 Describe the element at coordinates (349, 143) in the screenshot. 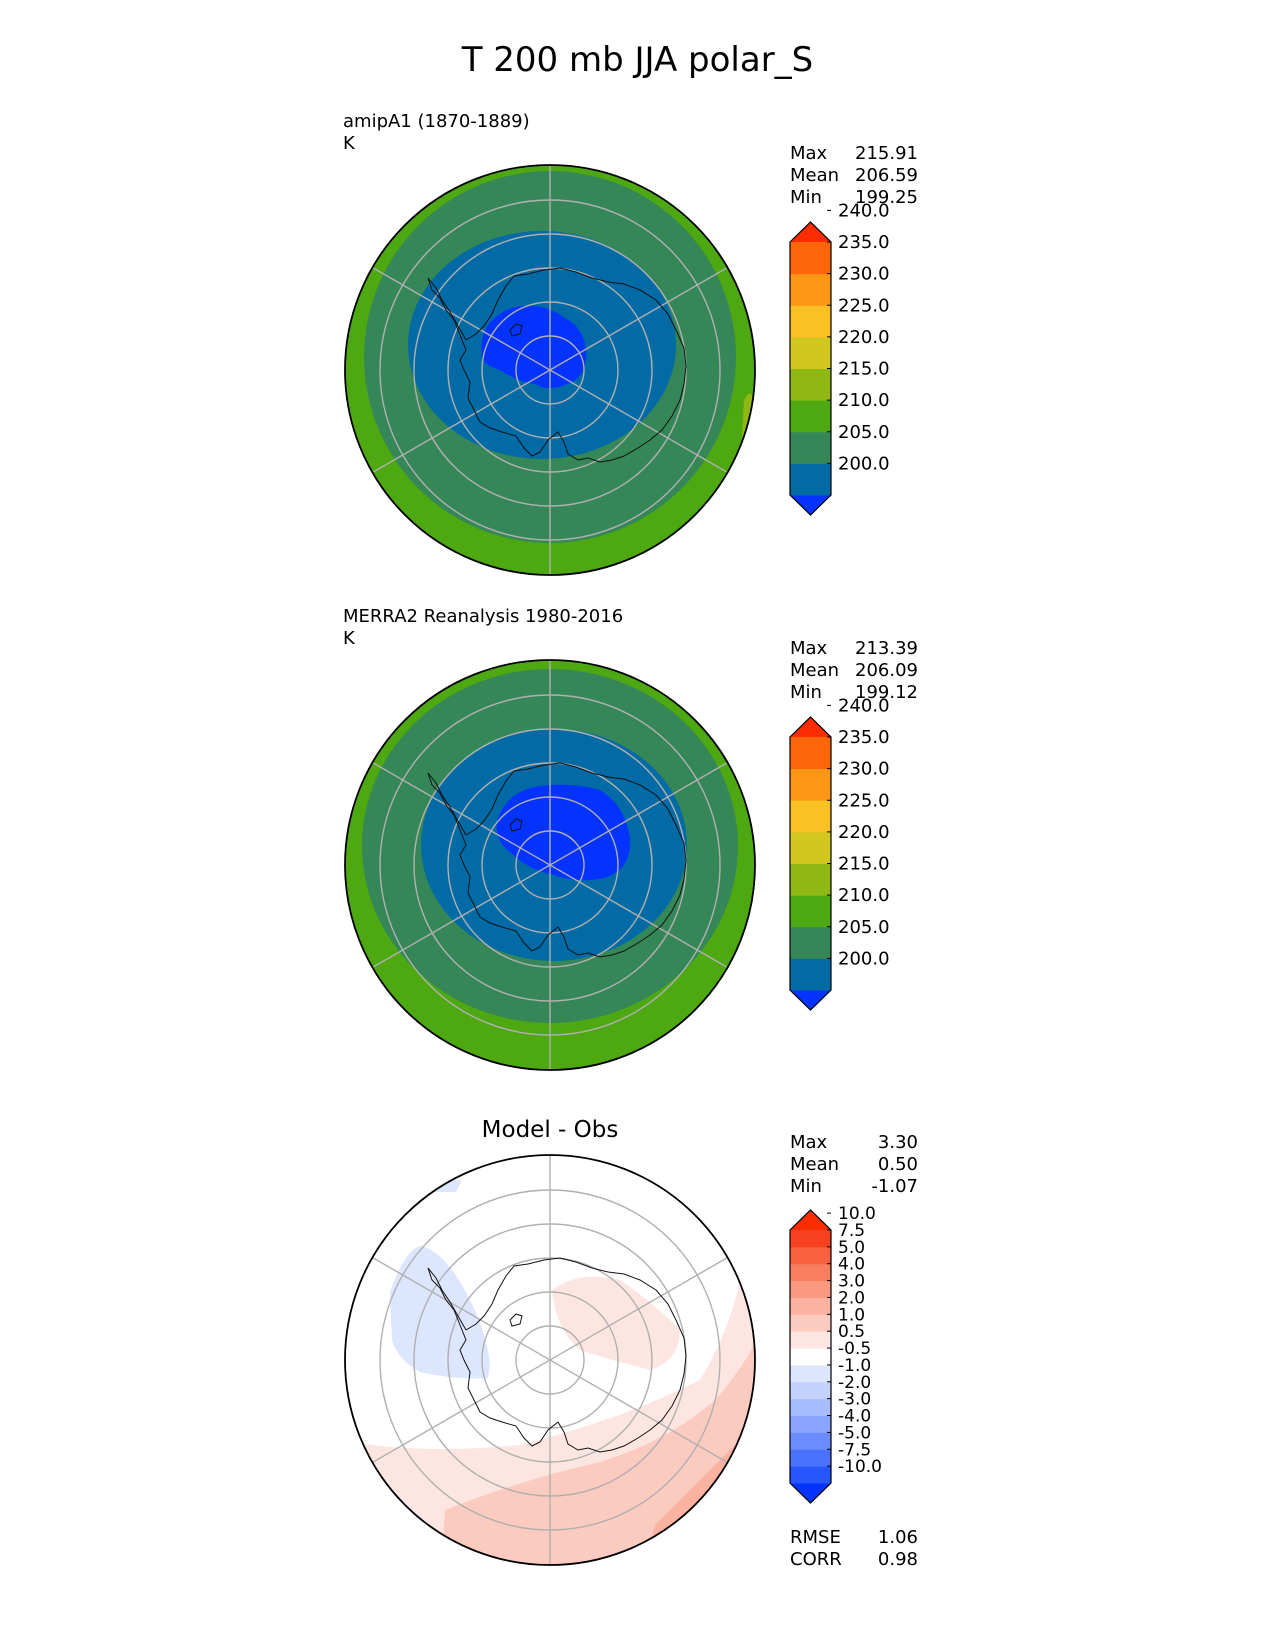

I see `panel1-units: K` at that location.